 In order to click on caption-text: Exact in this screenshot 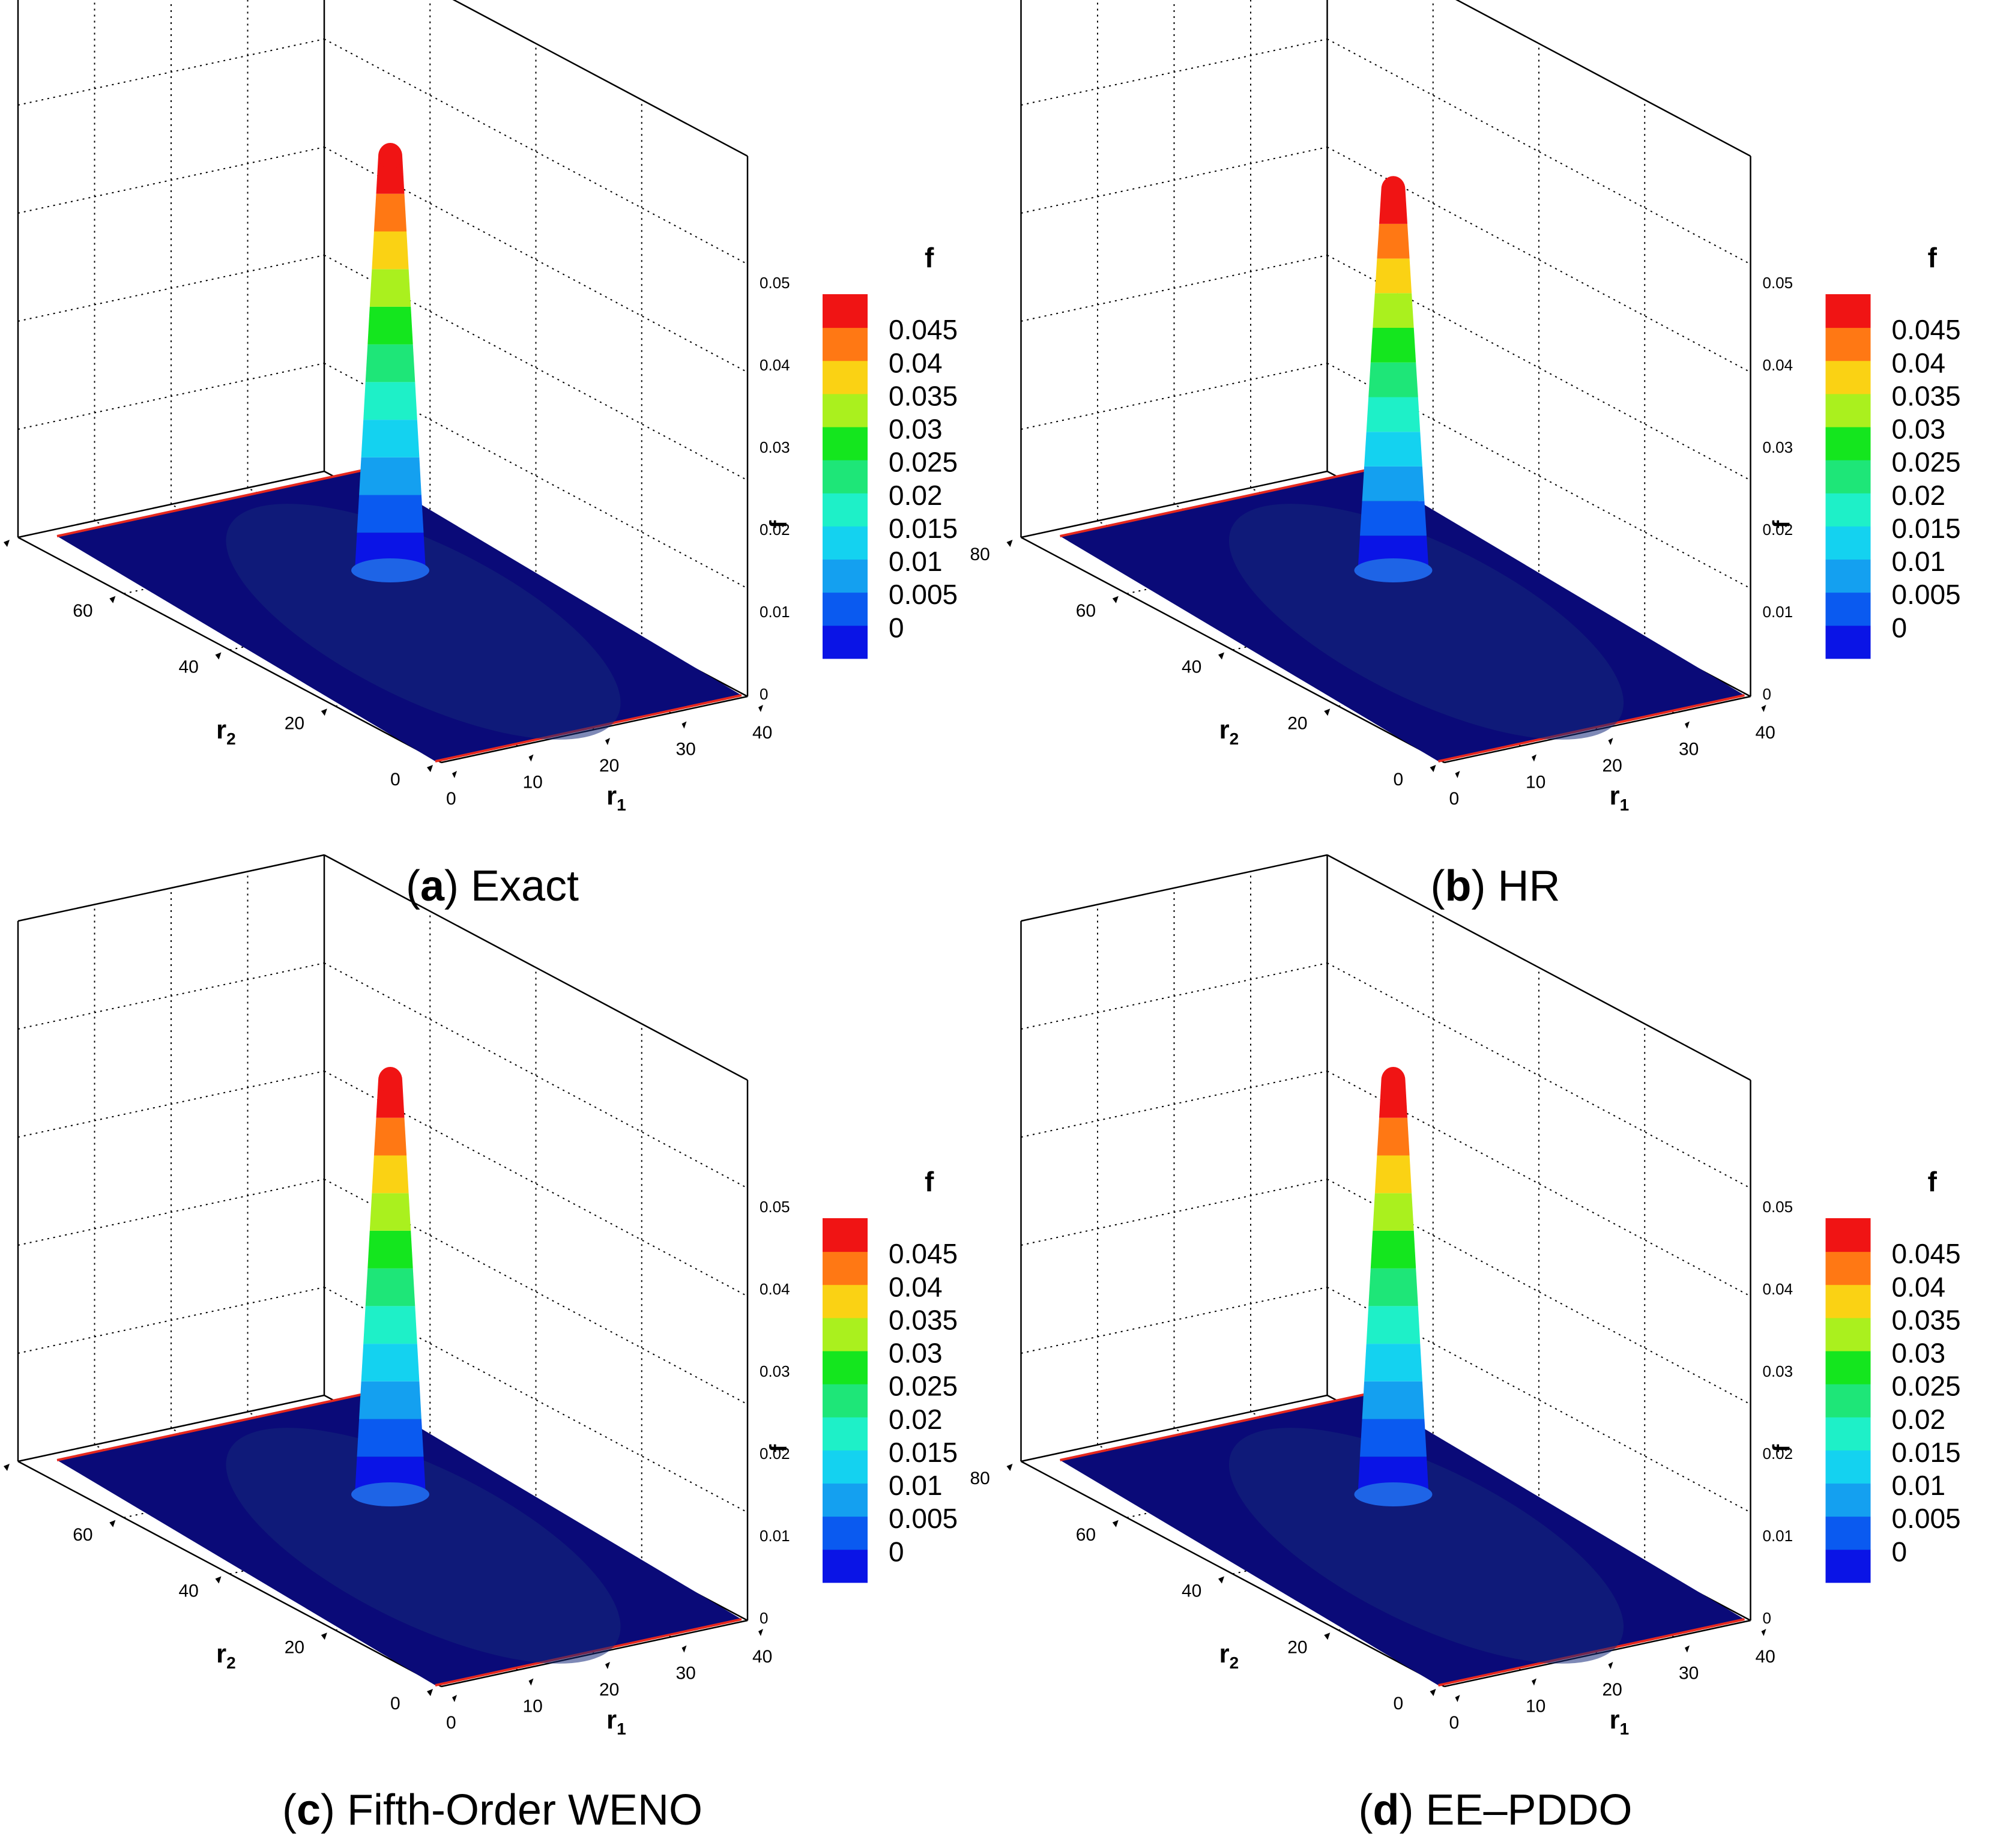, I will do `click(525, 886)`.